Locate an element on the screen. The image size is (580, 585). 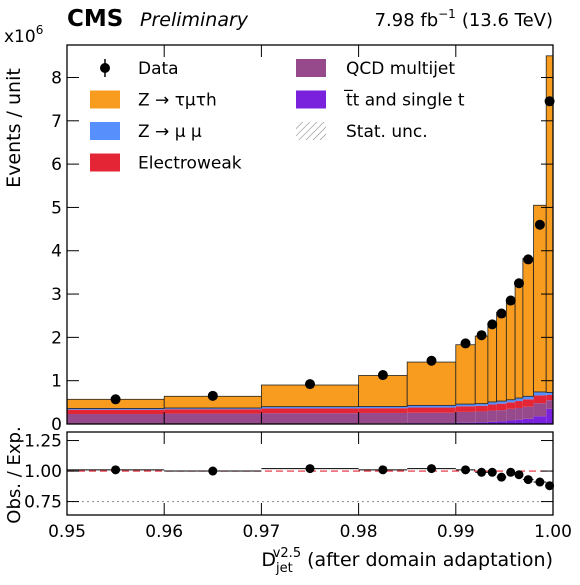
x-tick-label: 0.97 is located at coordinates (261, 532).